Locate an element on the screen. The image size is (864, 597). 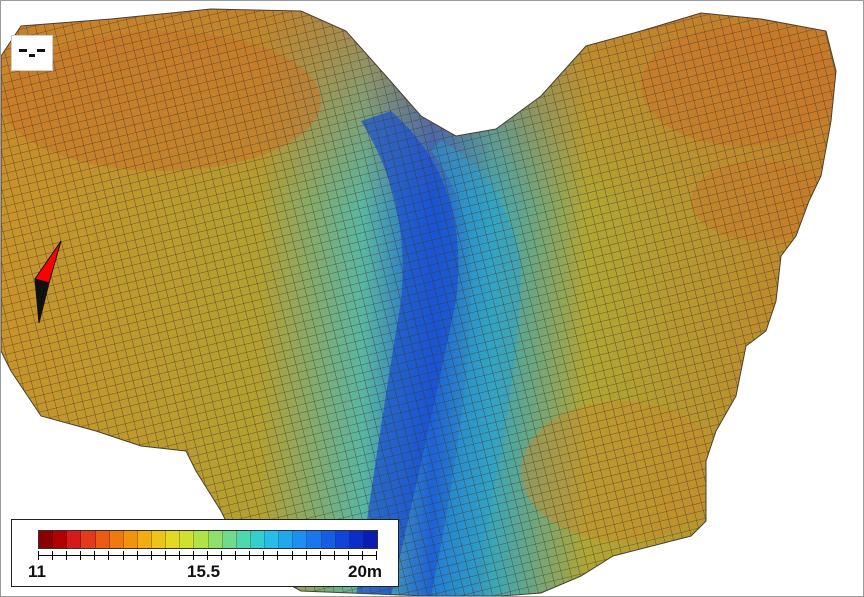
legend-max-label: 20m is located at coordinates (365, 571).